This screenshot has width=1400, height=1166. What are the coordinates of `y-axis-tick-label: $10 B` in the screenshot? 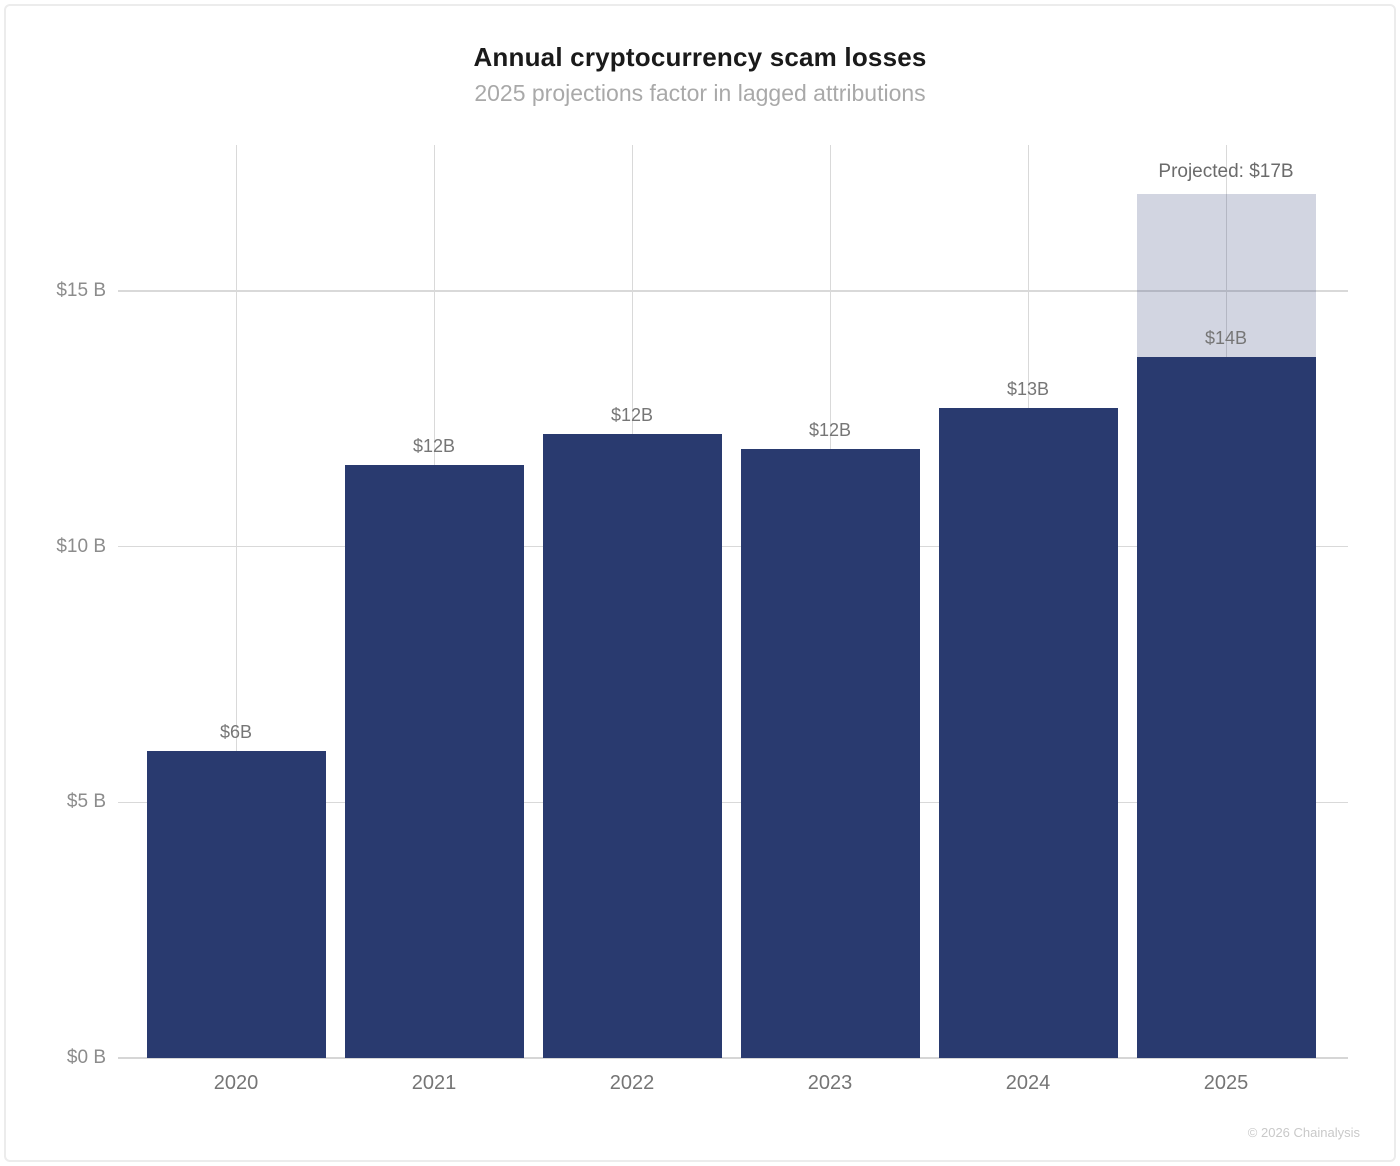 It's located at (81, 546).